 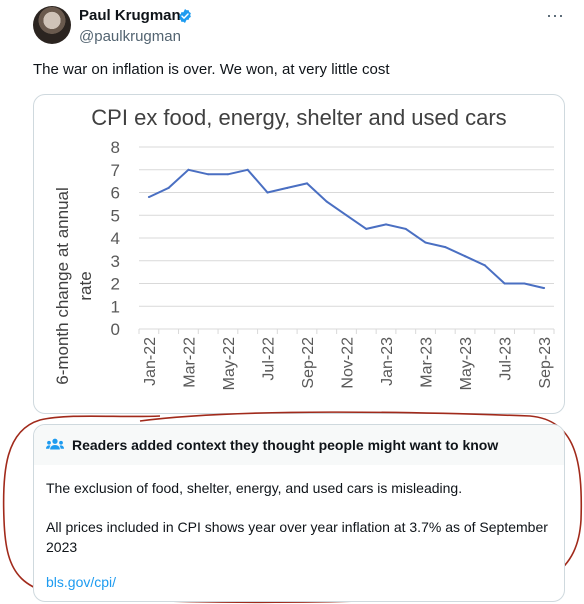 What do you see at coordinates (52, 25) in the screenshot?
I see `author-avatar` at bounding box center [52, 25].